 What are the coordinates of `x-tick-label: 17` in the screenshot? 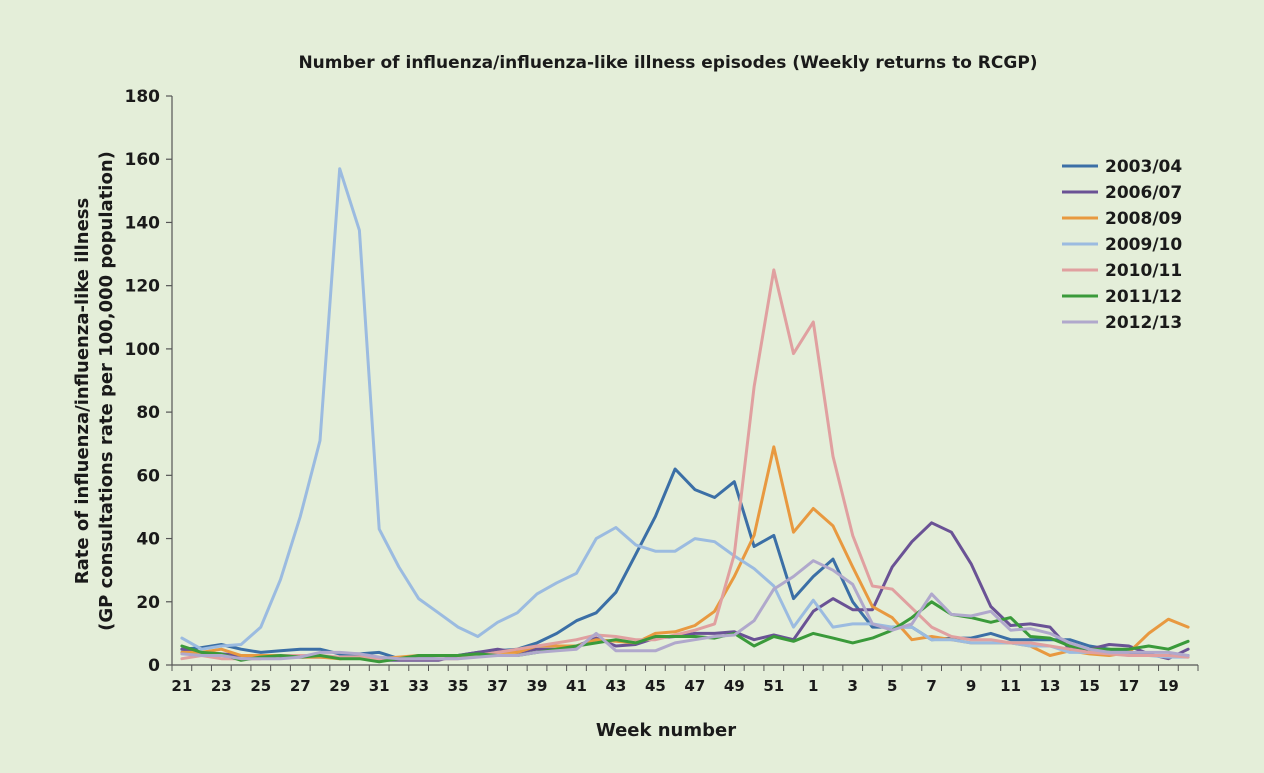 It's located at (1129, 686).